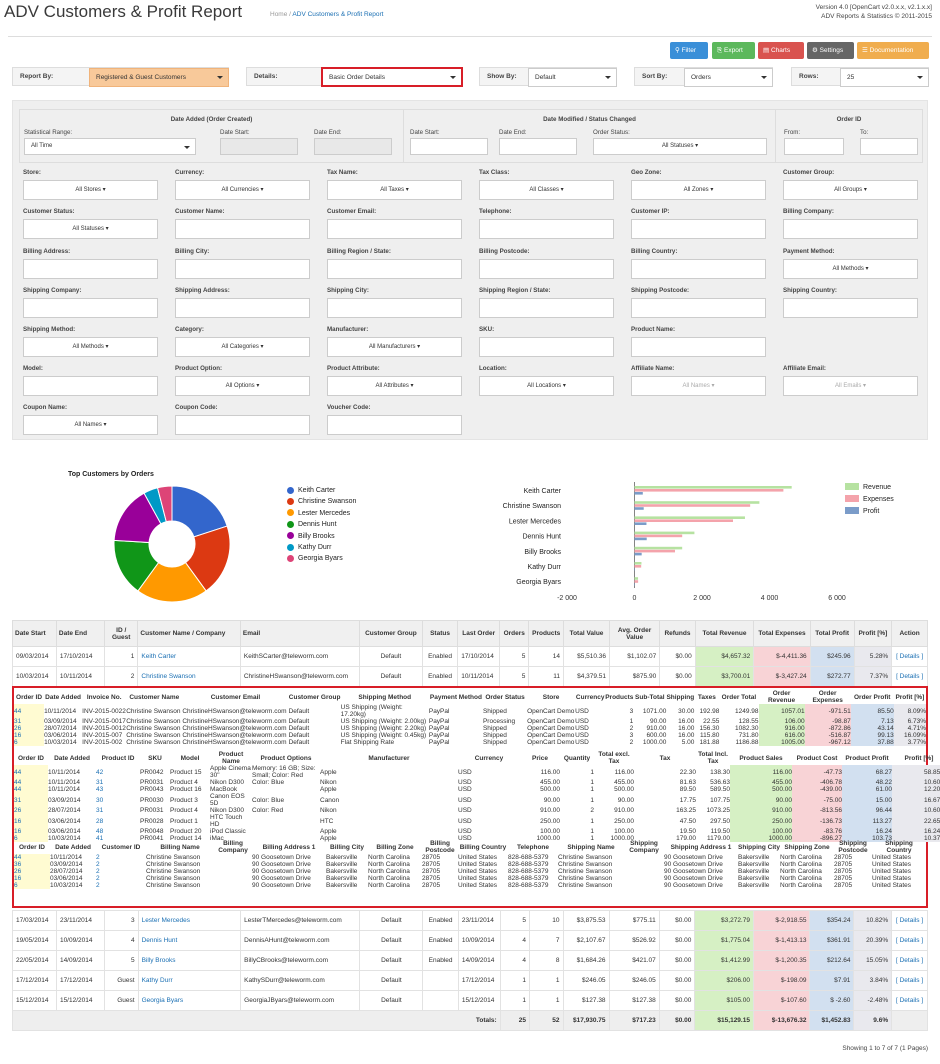 The image size is (940, 1064). I want to click on details-select: Basic Order Details, so click(392, 77).